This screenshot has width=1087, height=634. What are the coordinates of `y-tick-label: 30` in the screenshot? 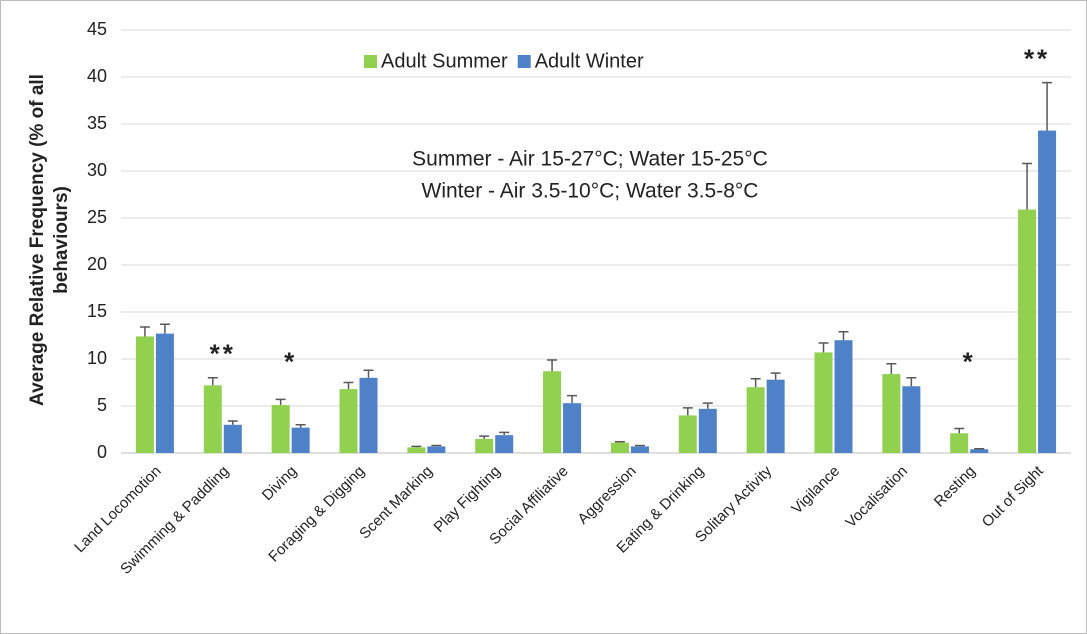 It's located at (97, 170).